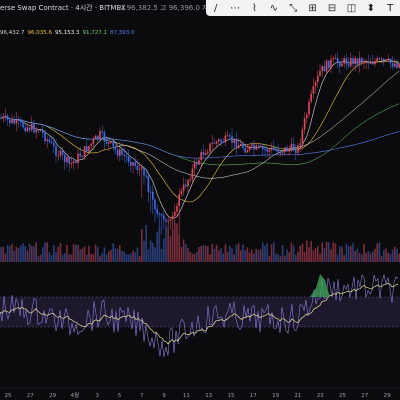  Describe the element at coordinates (293, 8) in the screenshot. I see `measure-icon: ⤡` at that location.